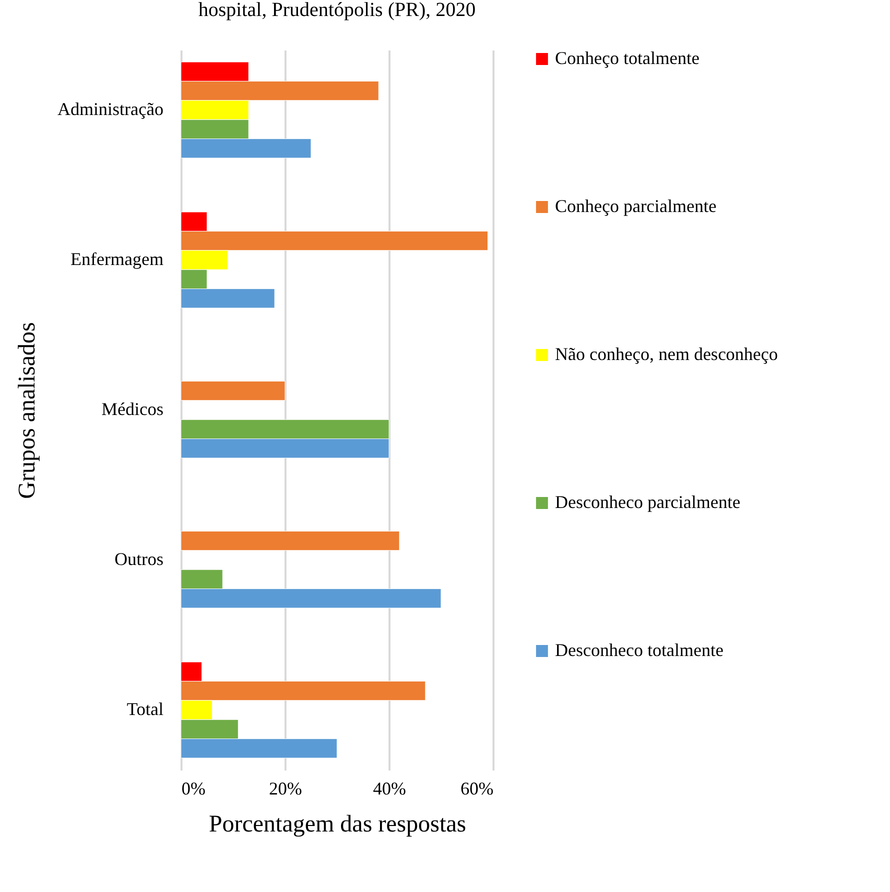 Image resolution: width=890 pixels, height=892 pixels. I want to click on y-axis-title: Grupos analisados, so click(27, 410).